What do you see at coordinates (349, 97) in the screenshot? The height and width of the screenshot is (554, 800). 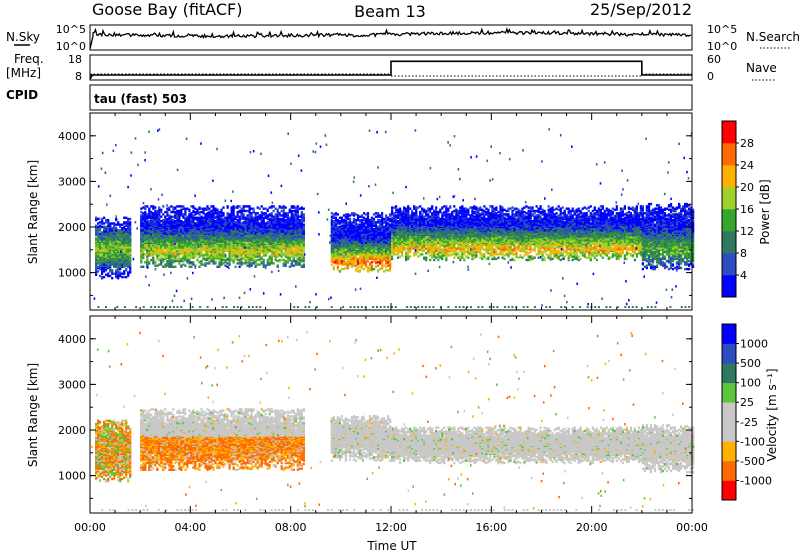 I see `cpid-panel: CPID tau (fast) 503` at bounding box center [349, 97].